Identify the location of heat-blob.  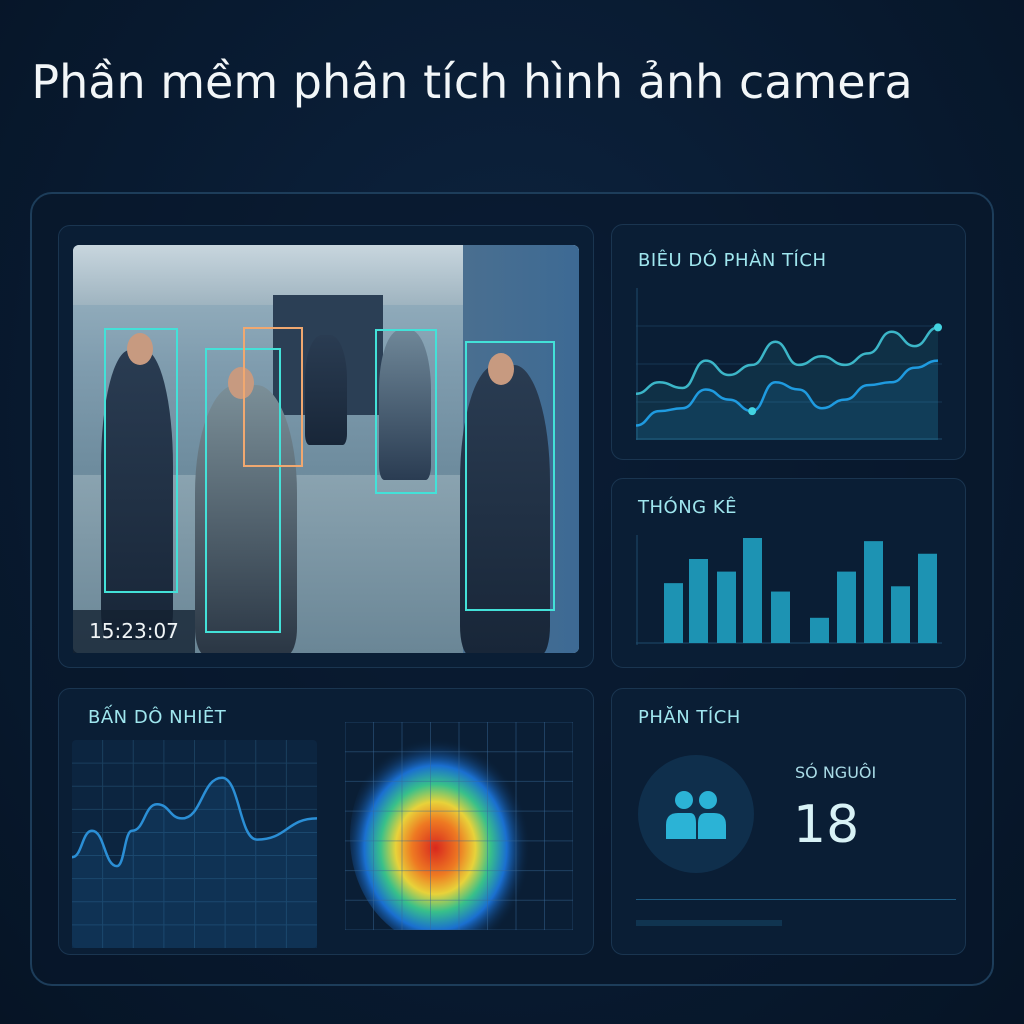
(445, 828).